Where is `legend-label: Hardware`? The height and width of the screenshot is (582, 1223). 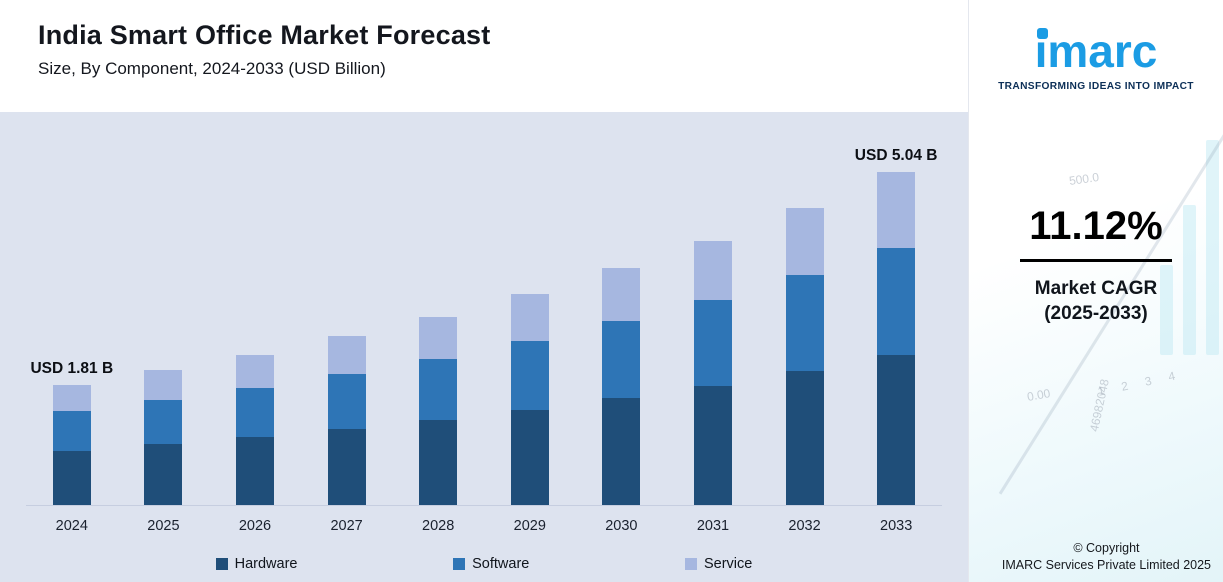
legend-label: Hardware is located at coordinates (266, 564).